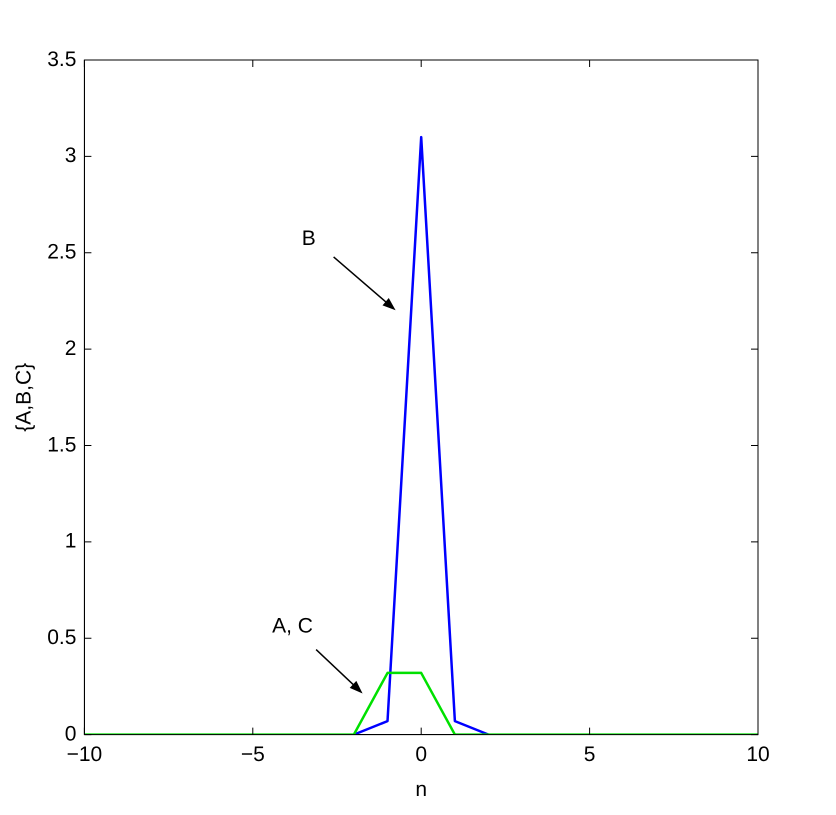  What do you see at coordinates (70, 541) in the screenshot?
I see `y-tick-label: 1` at bounding box center [70, 541].